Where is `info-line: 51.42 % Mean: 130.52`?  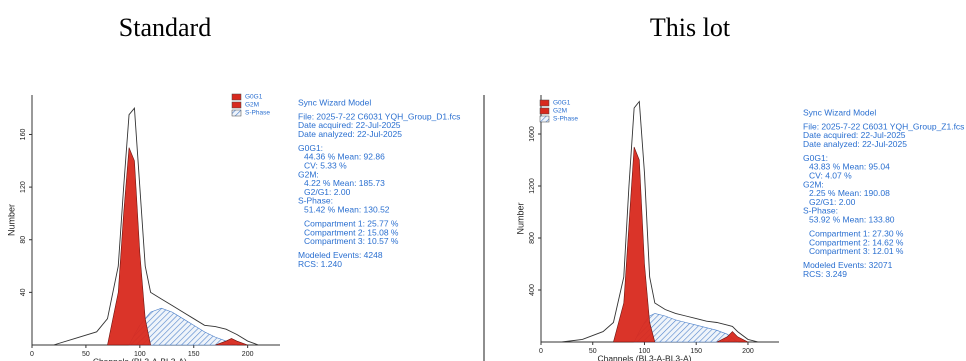
info-line: 51.42 % Mean: 130.52 is located at coordinates (347, 209).